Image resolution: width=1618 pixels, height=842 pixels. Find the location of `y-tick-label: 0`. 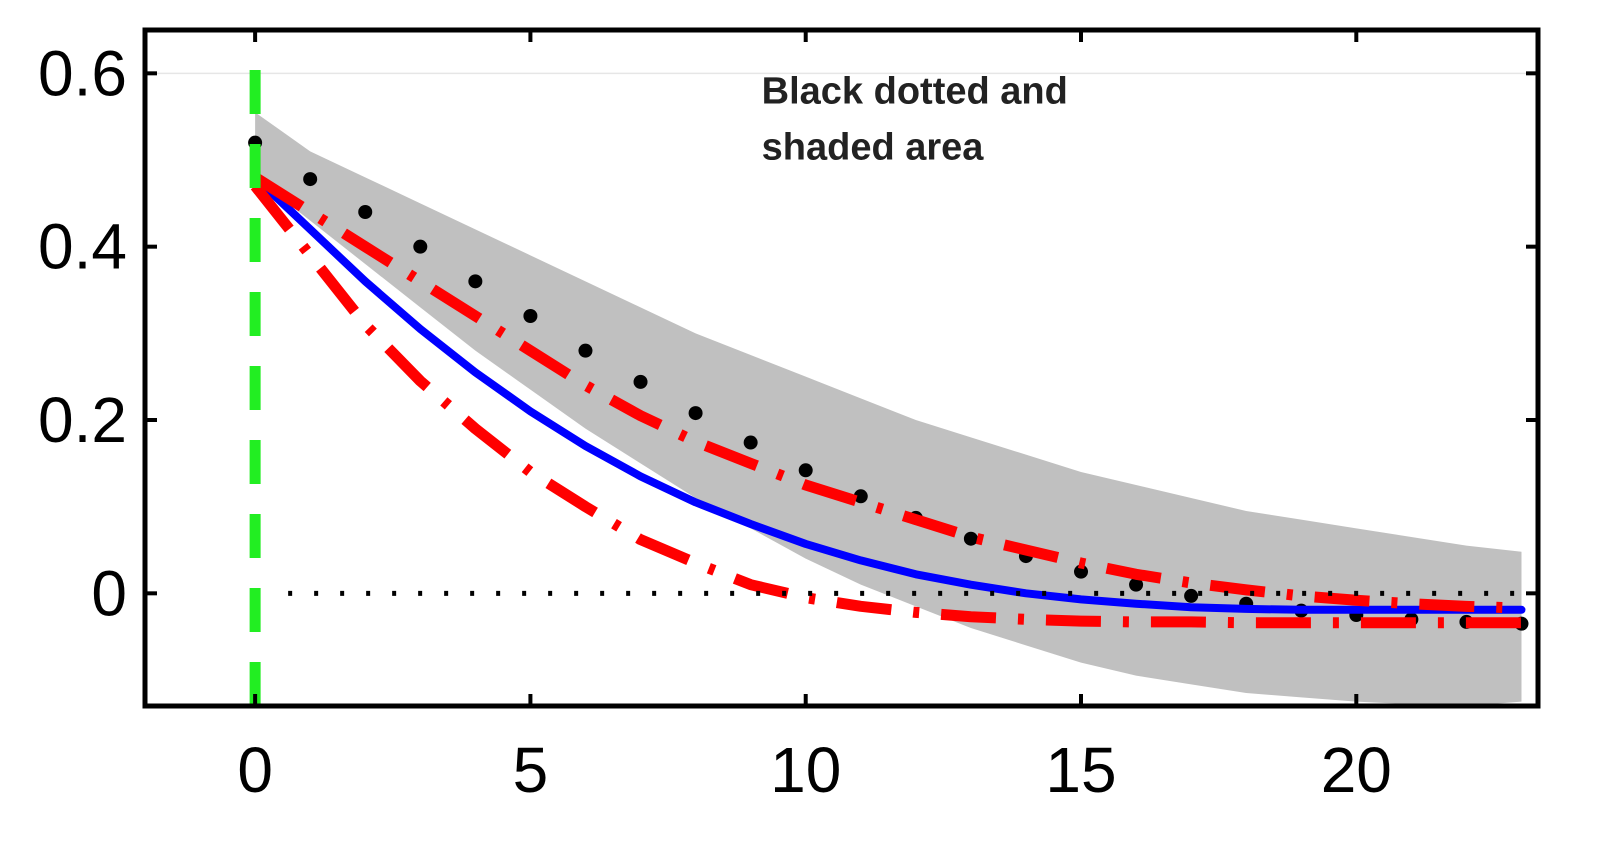

y-tick-label: 0 is located at coordinates (109, 593).